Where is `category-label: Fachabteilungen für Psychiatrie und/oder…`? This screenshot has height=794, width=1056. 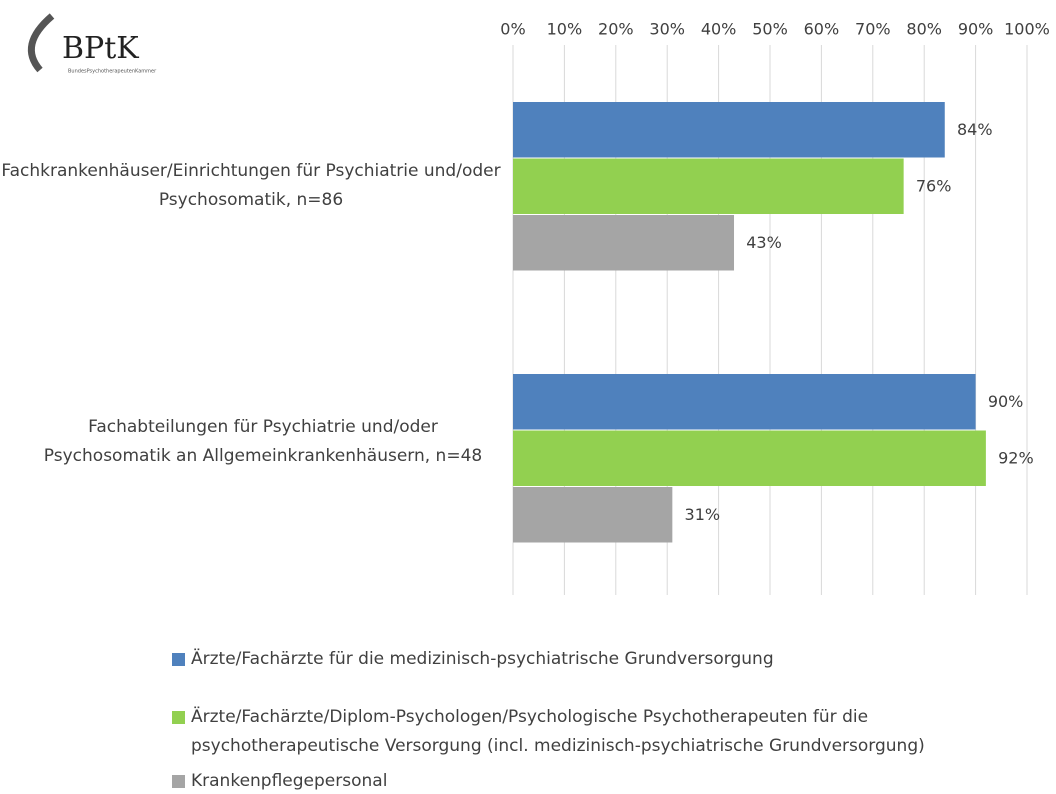 category-label: Fachabteilungen für Psychiatrie und/oder… is located at coordinates (263, 441).